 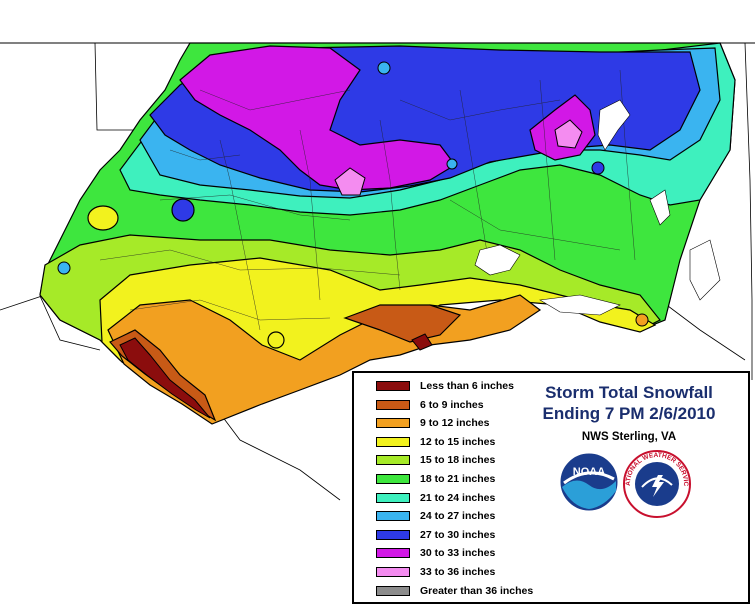 What do you see at coordinates (656, 483) in the screenshot?
I see `national-weather-service-logo: NATIONAL WEATHER SERVICE` at bounding box center [656, 483].